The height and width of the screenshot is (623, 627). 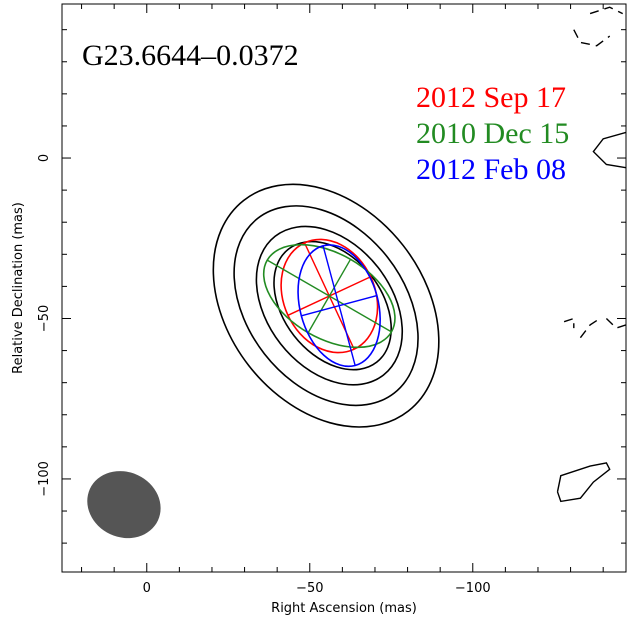 What do you see at coordinates (491, 97) in the screenshot?
I see `legend-label-1: 2012 Sep 17` at bounding box center [491, 97].